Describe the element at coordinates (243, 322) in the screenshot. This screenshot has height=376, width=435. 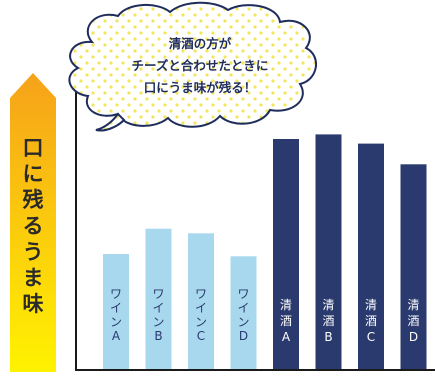
I see `bar-label-4: ン` at that location.